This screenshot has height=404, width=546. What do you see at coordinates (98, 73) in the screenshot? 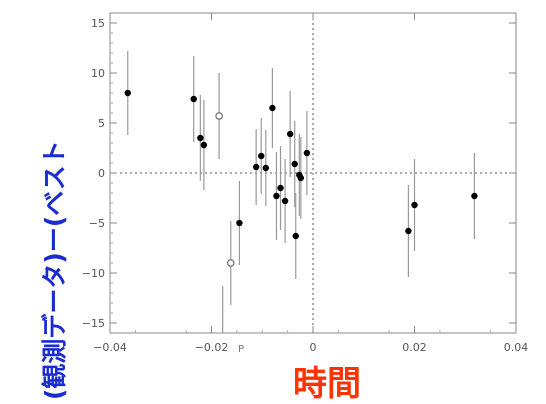
I see `y-tick-label: 10` at bounding box center [98, 73].